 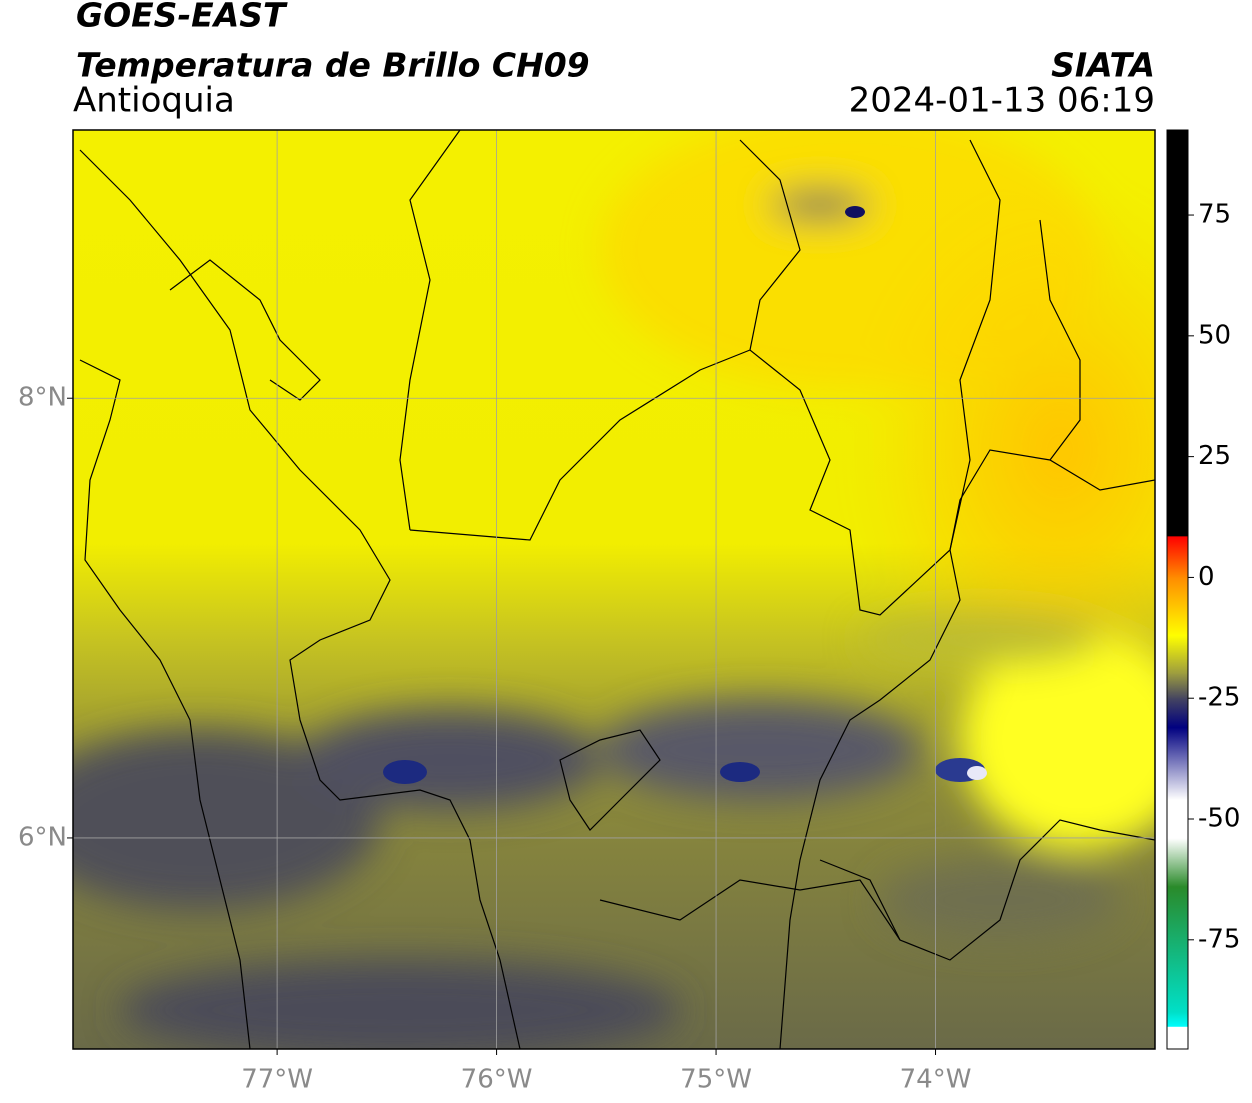 I want to click on colorbar-tick-label: 25, so click(x=1214, y=456).